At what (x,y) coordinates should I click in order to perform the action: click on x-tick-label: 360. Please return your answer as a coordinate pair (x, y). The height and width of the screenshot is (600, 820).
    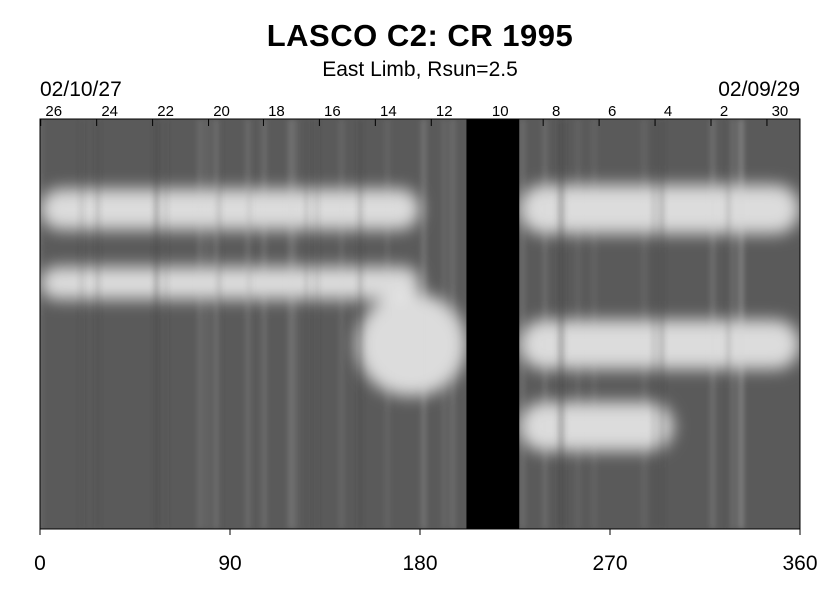
    Looking at the image, I should click on (799, 563).